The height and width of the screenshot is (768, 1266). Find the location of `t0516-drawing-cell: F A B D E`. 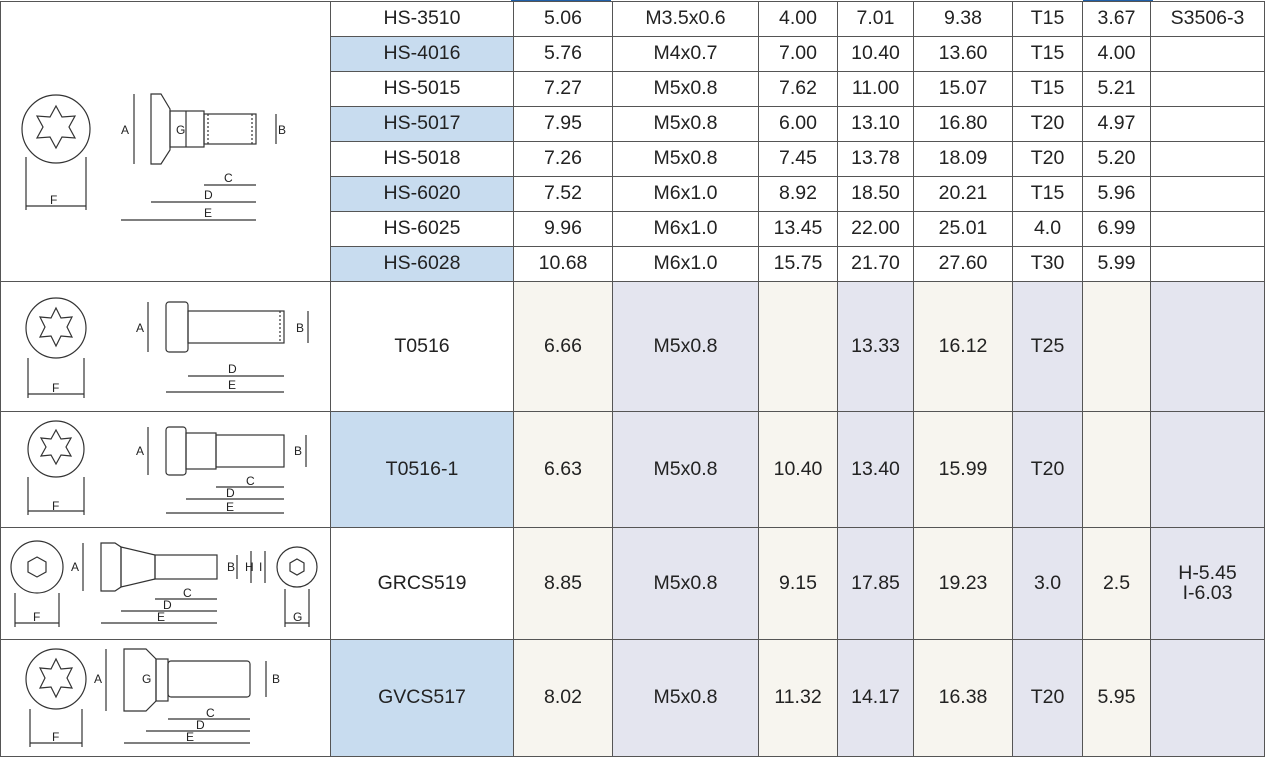

t0516-drawing-cell: F A B D E is located at coordinates (165, 346).